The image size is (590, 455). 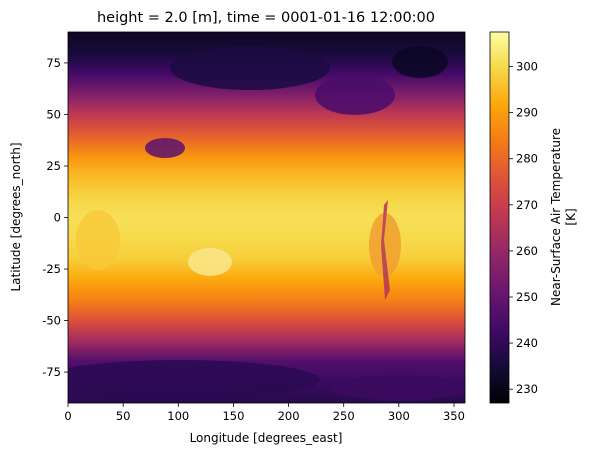 I want to click on africa-warm-region, so click(x=98, y=240).